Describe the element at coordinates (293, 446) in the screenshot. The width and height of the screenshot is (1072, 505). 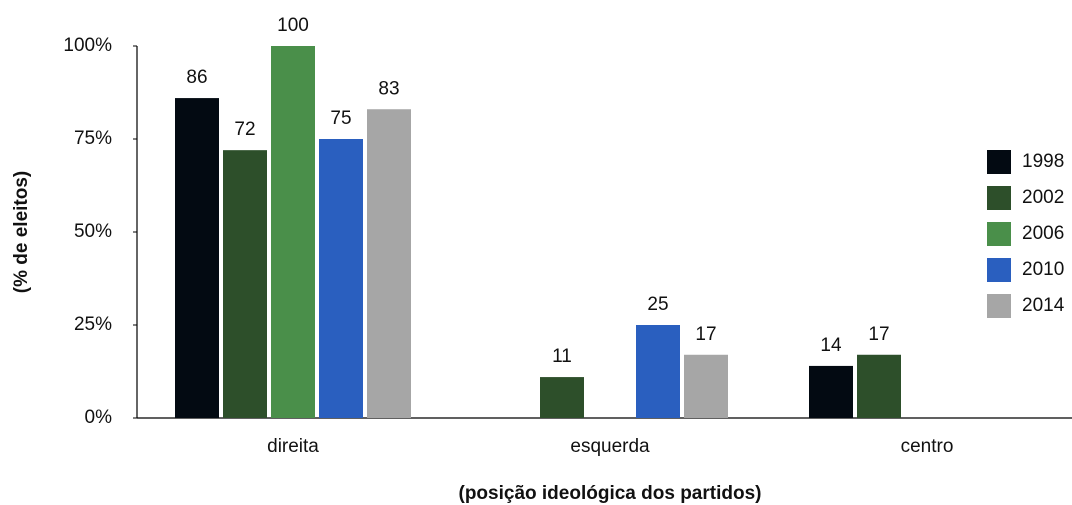
I see `x-tick-label: direita` at that location.